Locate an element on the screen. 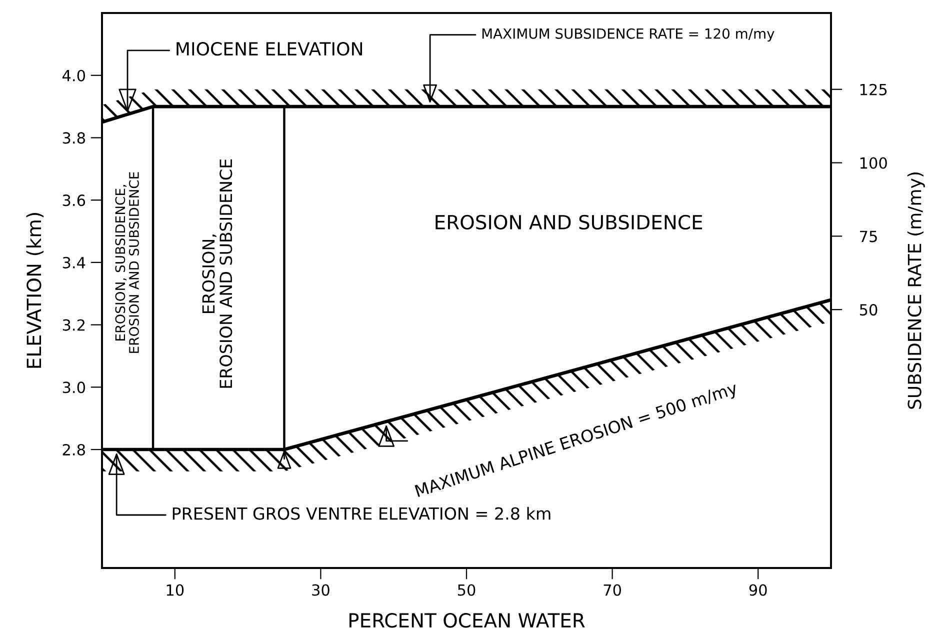 This screenshot has width=932, height=643. annotation: MAXIMUM SUBSIDENCE RATE = 120 m/my is located at coordinates (628, 35).